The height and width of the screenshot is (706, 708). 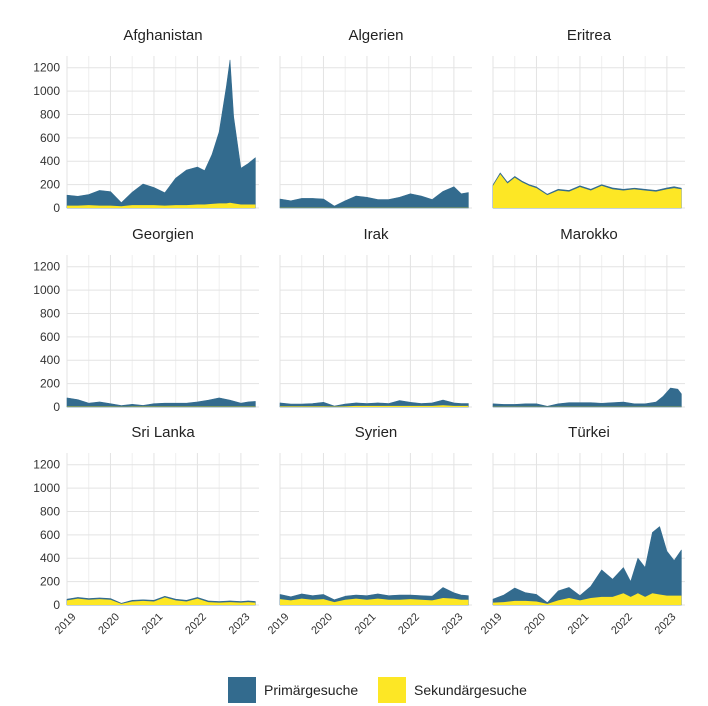 I want to click on panel-title: Irak, so click(x=376, y=234).